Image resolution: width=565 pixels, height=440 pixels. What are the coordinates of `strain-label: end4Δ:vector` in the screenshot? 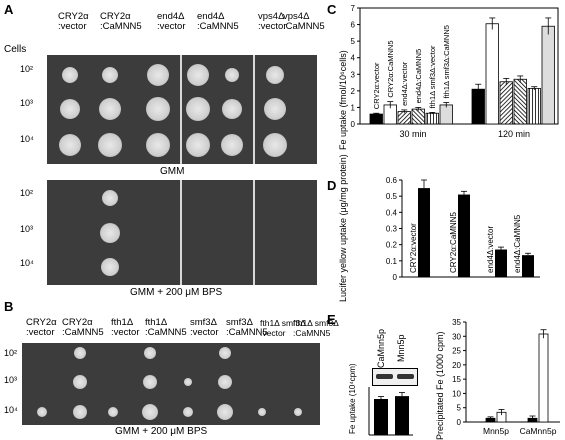 It's located at (171, 21).